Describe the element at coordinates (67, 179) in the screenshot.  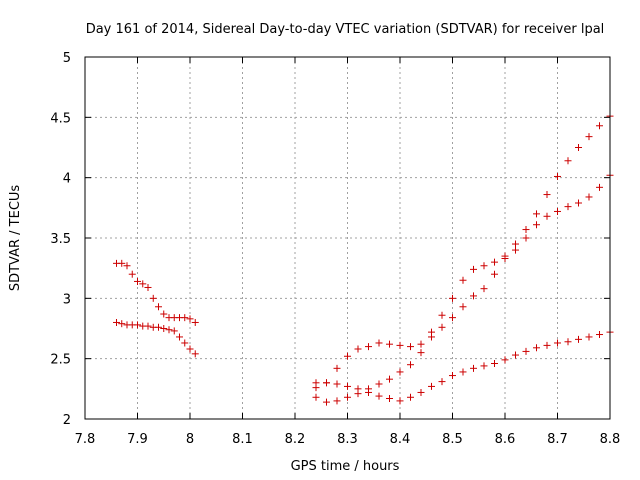
I see `y-tick-label: 4` at that location.